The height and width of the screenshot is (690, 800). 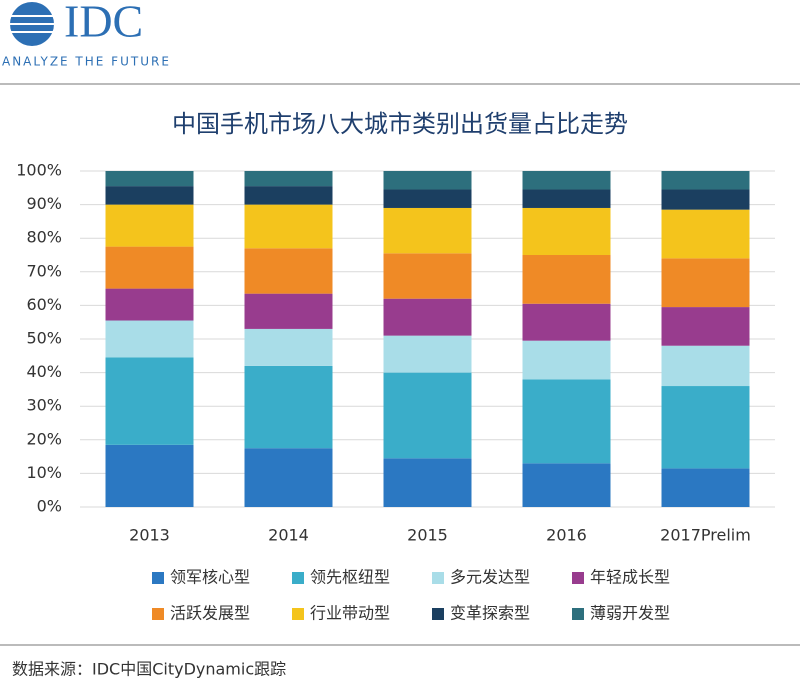 I want to click on y-tick-label: 90%, so click(x=44, y=203).